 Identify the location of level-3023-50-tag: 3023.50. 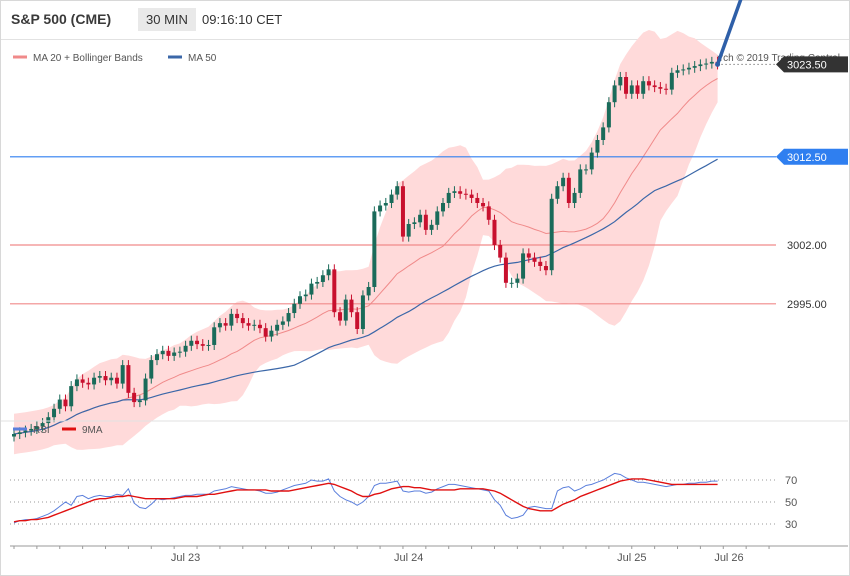
(812, 64).